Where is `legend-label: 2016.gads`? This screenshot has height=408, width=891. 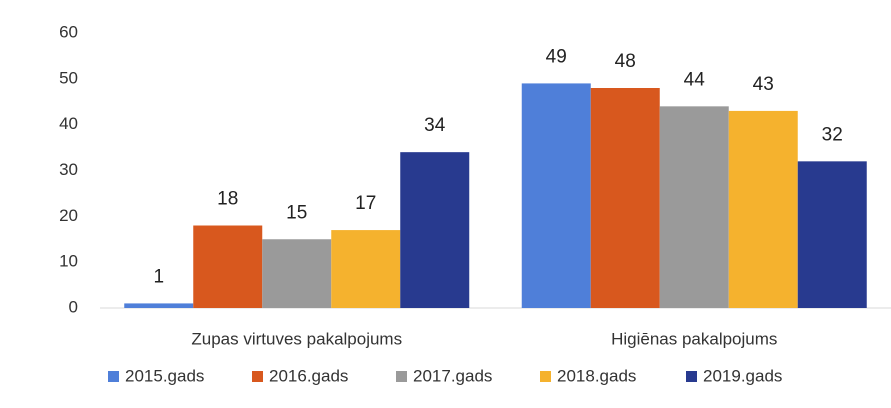
legend-label: 2016.gads is located at coordinates (308, 375).